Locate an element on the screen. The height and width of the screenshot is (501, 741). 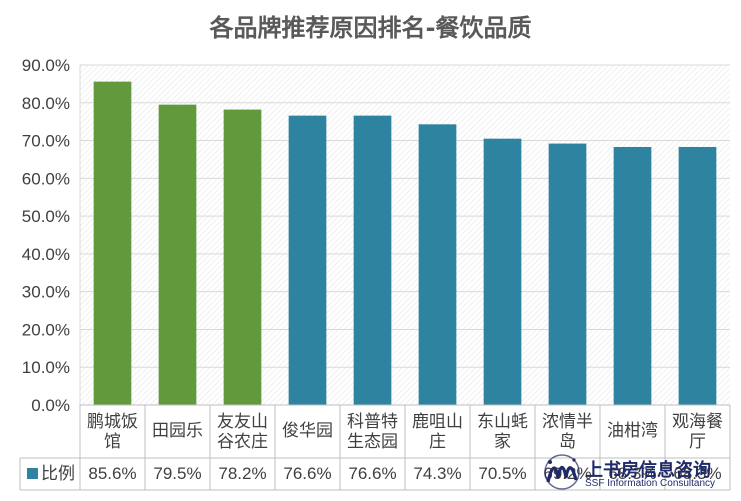
y-tick-label: 10.0% is located at coordinates (46, 367).